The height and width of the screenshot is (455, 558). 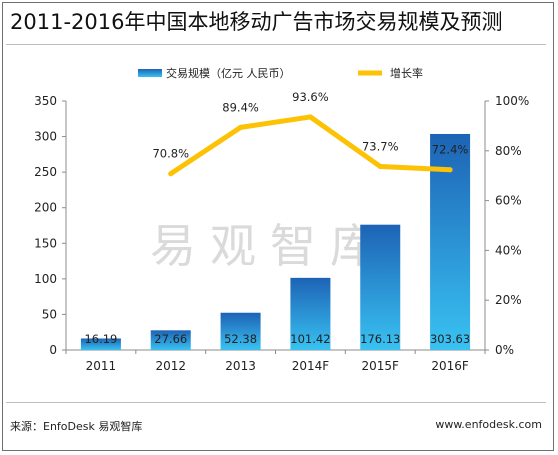 What do you see at coordinates (380, 146) in the screenshot?
I see `growth-value-label: 73.7%` at bounding box center [380, 146].